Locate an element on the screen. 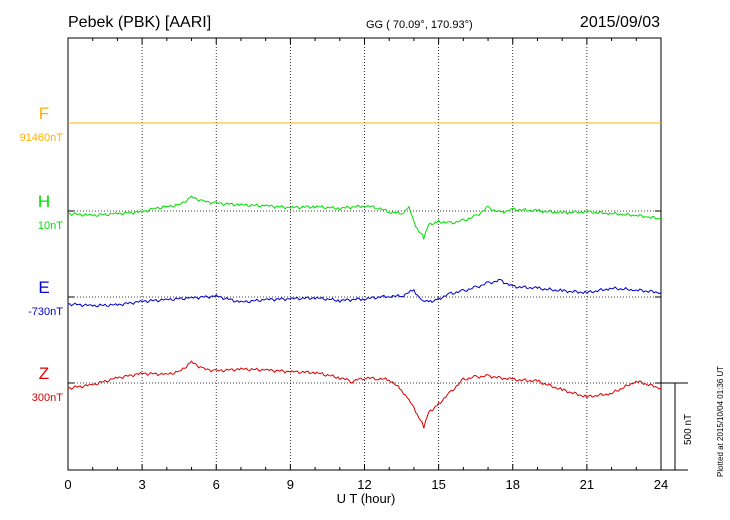  x-tick-label: 3 is located at coordinates (142, 484).